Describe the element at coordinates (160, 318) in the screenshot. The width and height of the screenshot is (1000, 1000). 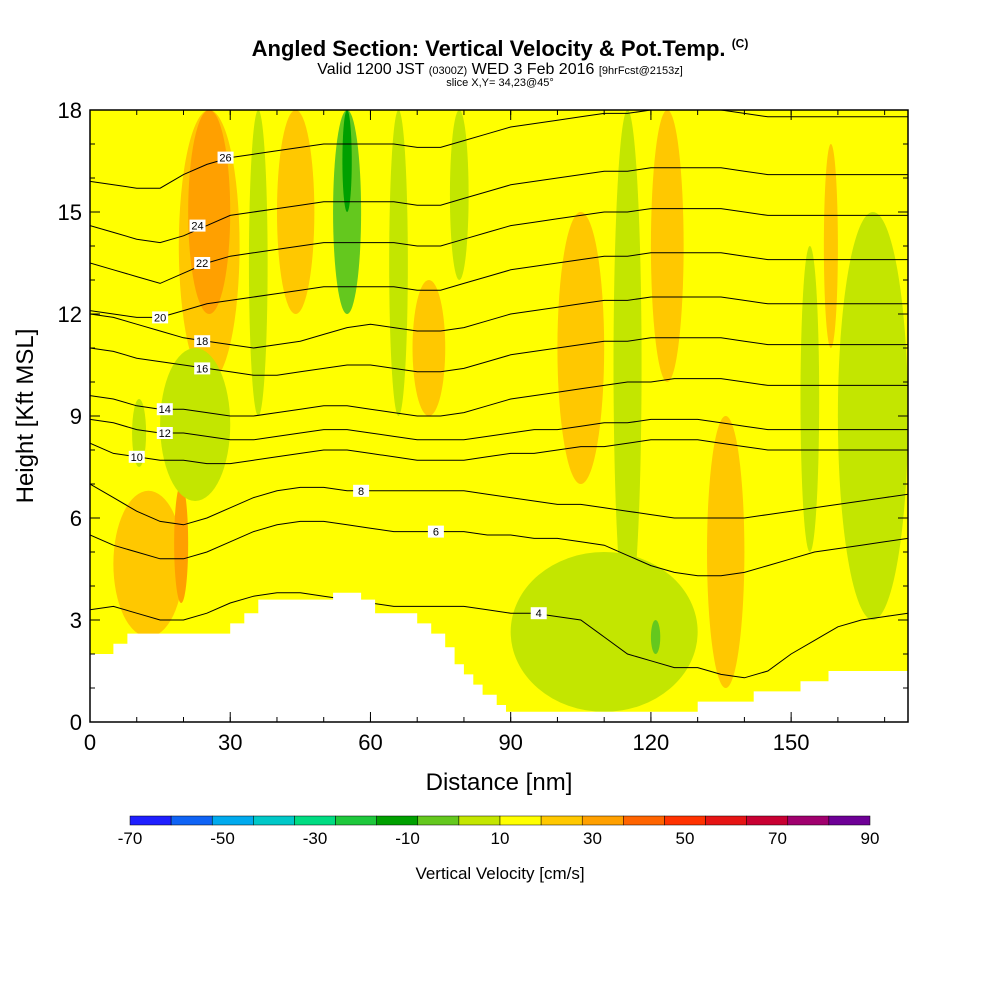
I see `isentrope-label: 20` at that location.